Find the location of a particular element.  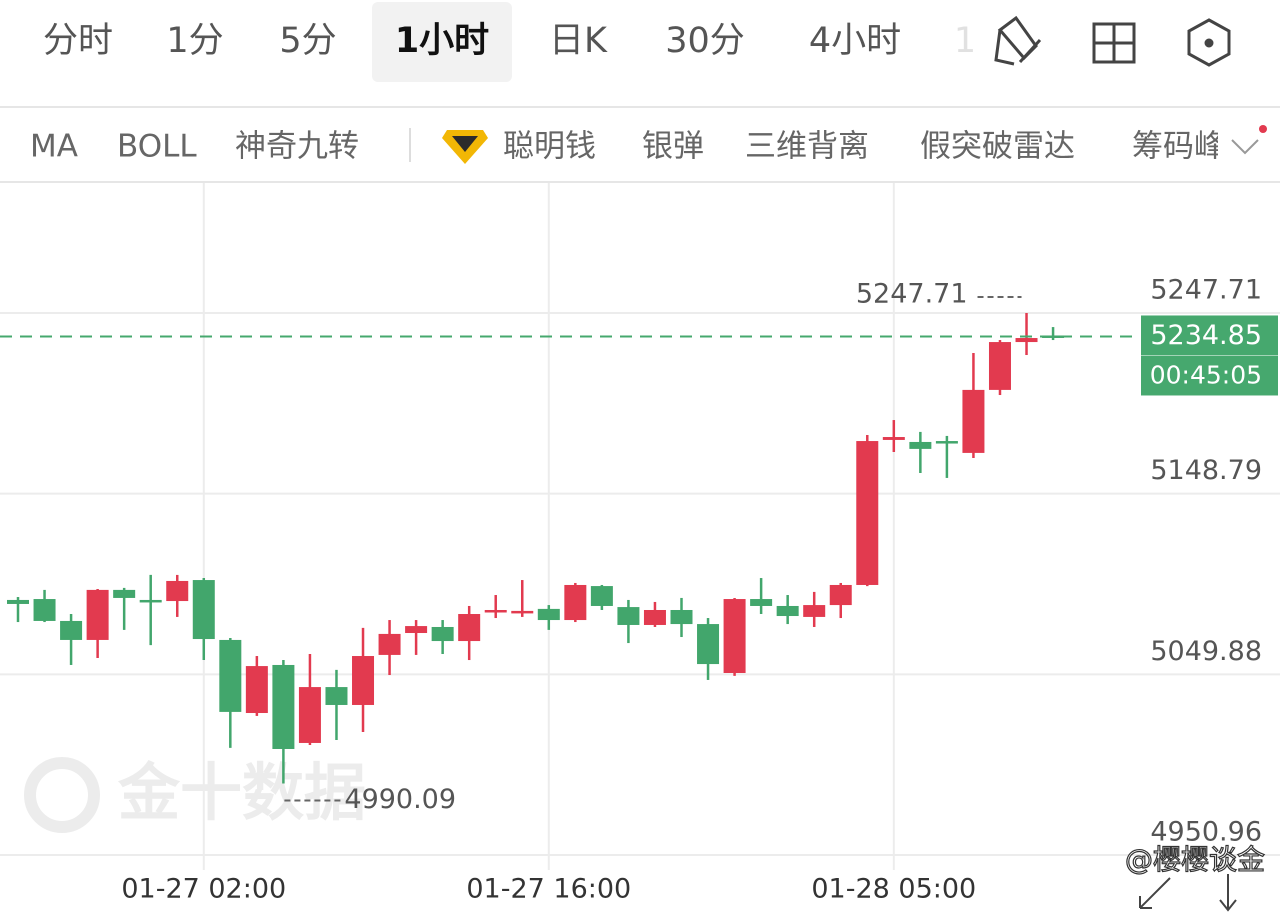

indicator: 银弹 is located at coordinates (673, 147).